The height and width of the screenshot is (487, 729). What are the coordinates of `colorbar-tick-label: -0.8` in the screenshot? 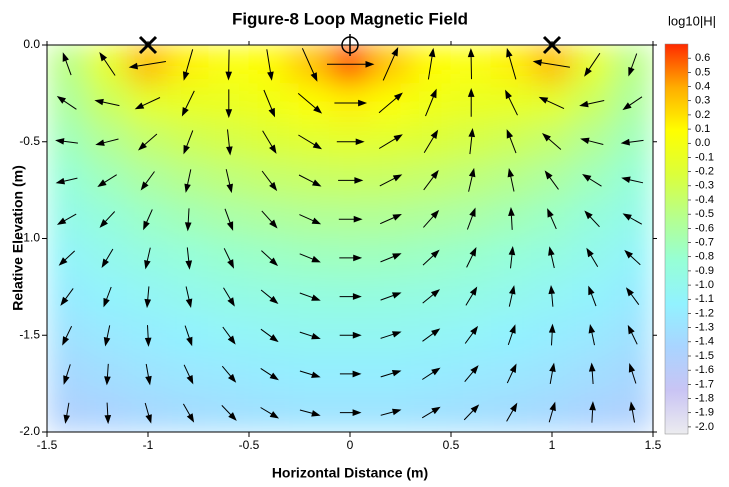 It's located at (704, 257).